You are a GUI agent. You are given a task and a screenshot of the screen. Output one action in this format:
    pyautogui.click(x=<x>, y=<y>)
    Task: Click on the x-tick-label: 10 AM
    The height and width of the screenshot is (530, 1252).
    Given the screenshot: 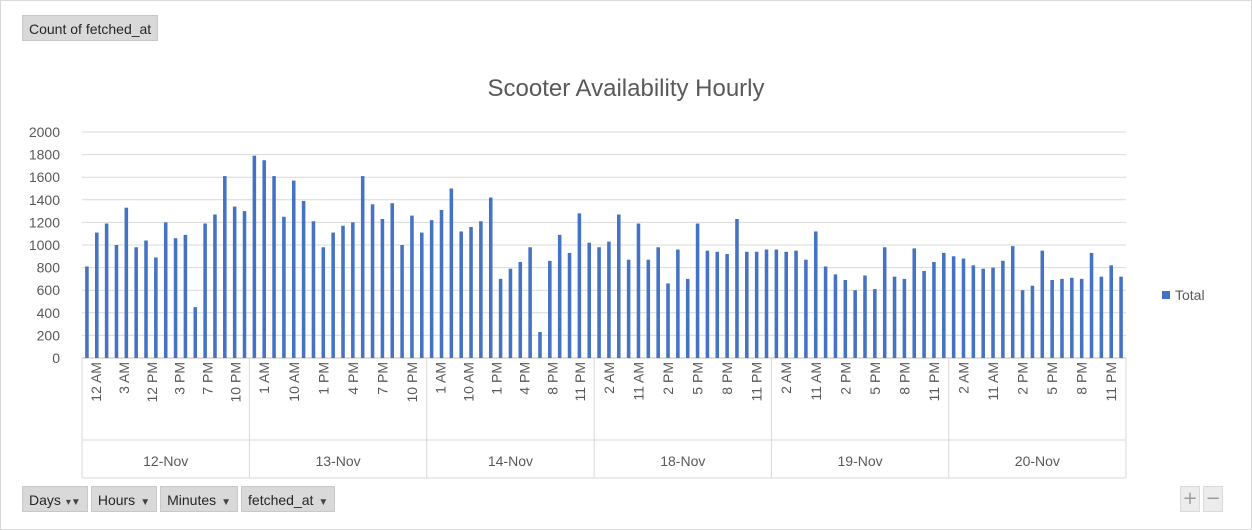 What is the action you would take?
    pyautogui.click(x=469, y=382)
    